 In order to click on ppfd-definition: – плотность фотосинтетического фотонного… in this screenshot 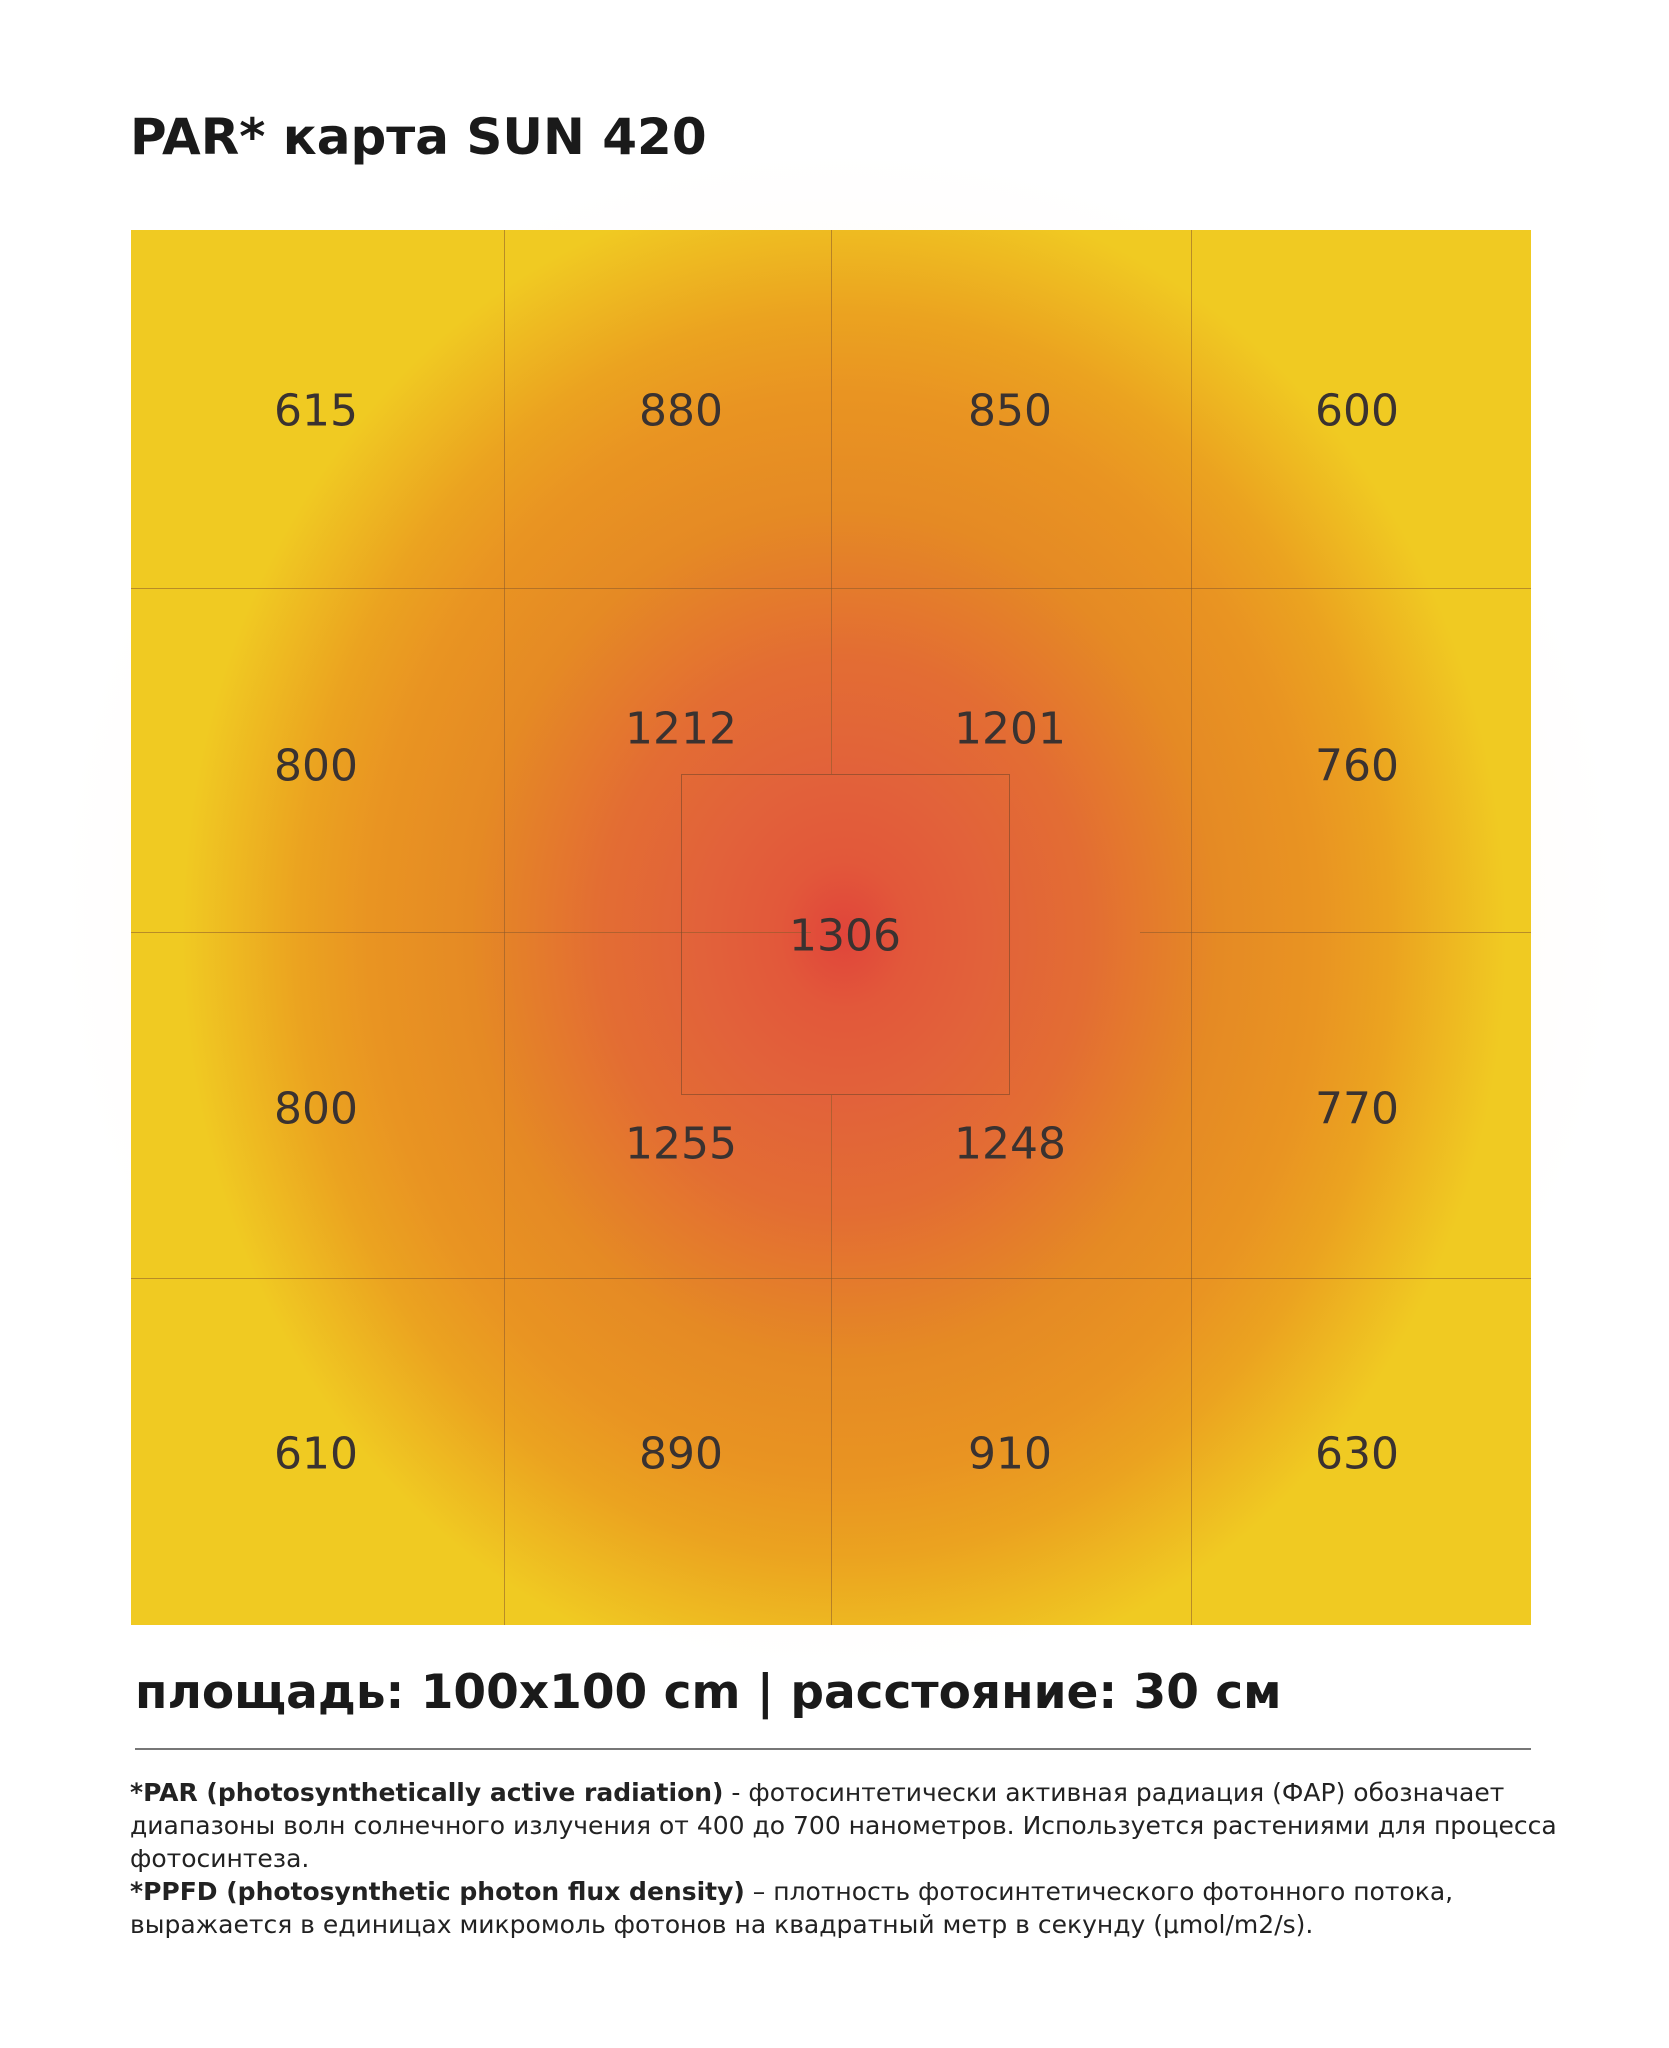, I will do `click(792, 1908)`.